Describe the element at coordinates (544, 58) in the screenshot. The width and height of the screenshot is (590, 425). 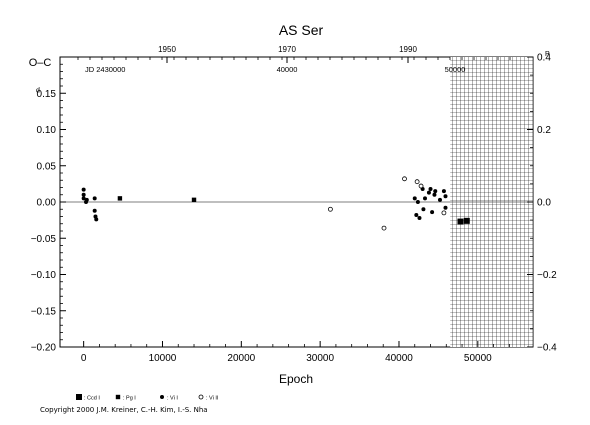
I see `right-tick-label: 0.4` at that location.